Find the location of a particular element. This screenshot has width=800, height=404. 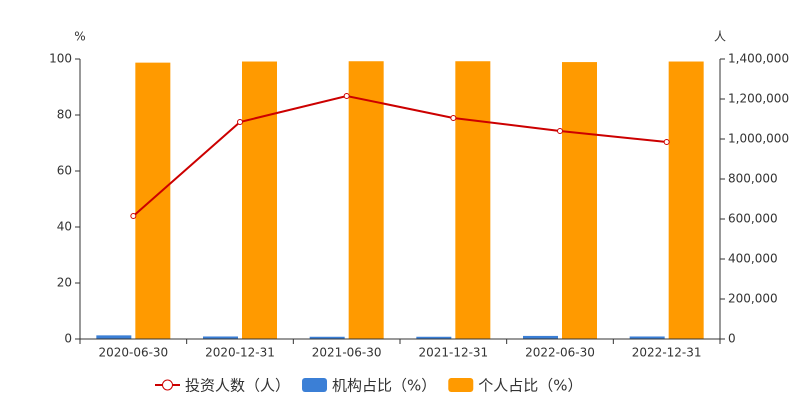

legend-label: 机构占比（%） is located at coordinates (384, 386).